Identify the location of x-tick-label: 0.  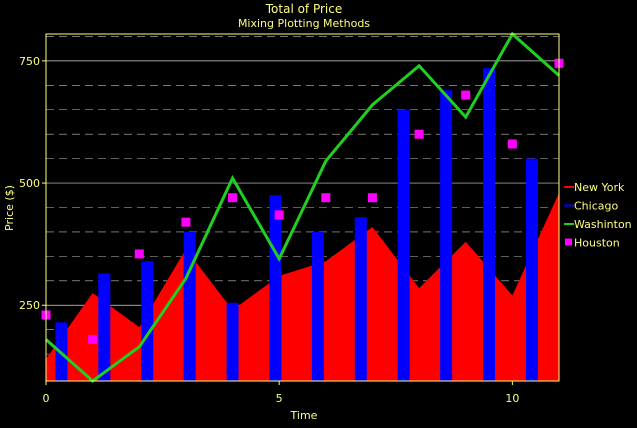
(46, 398).